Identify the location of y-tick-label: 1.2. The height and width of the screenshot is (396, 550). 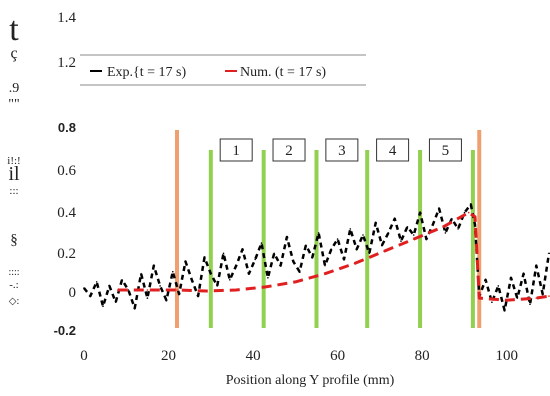
(66, 63).